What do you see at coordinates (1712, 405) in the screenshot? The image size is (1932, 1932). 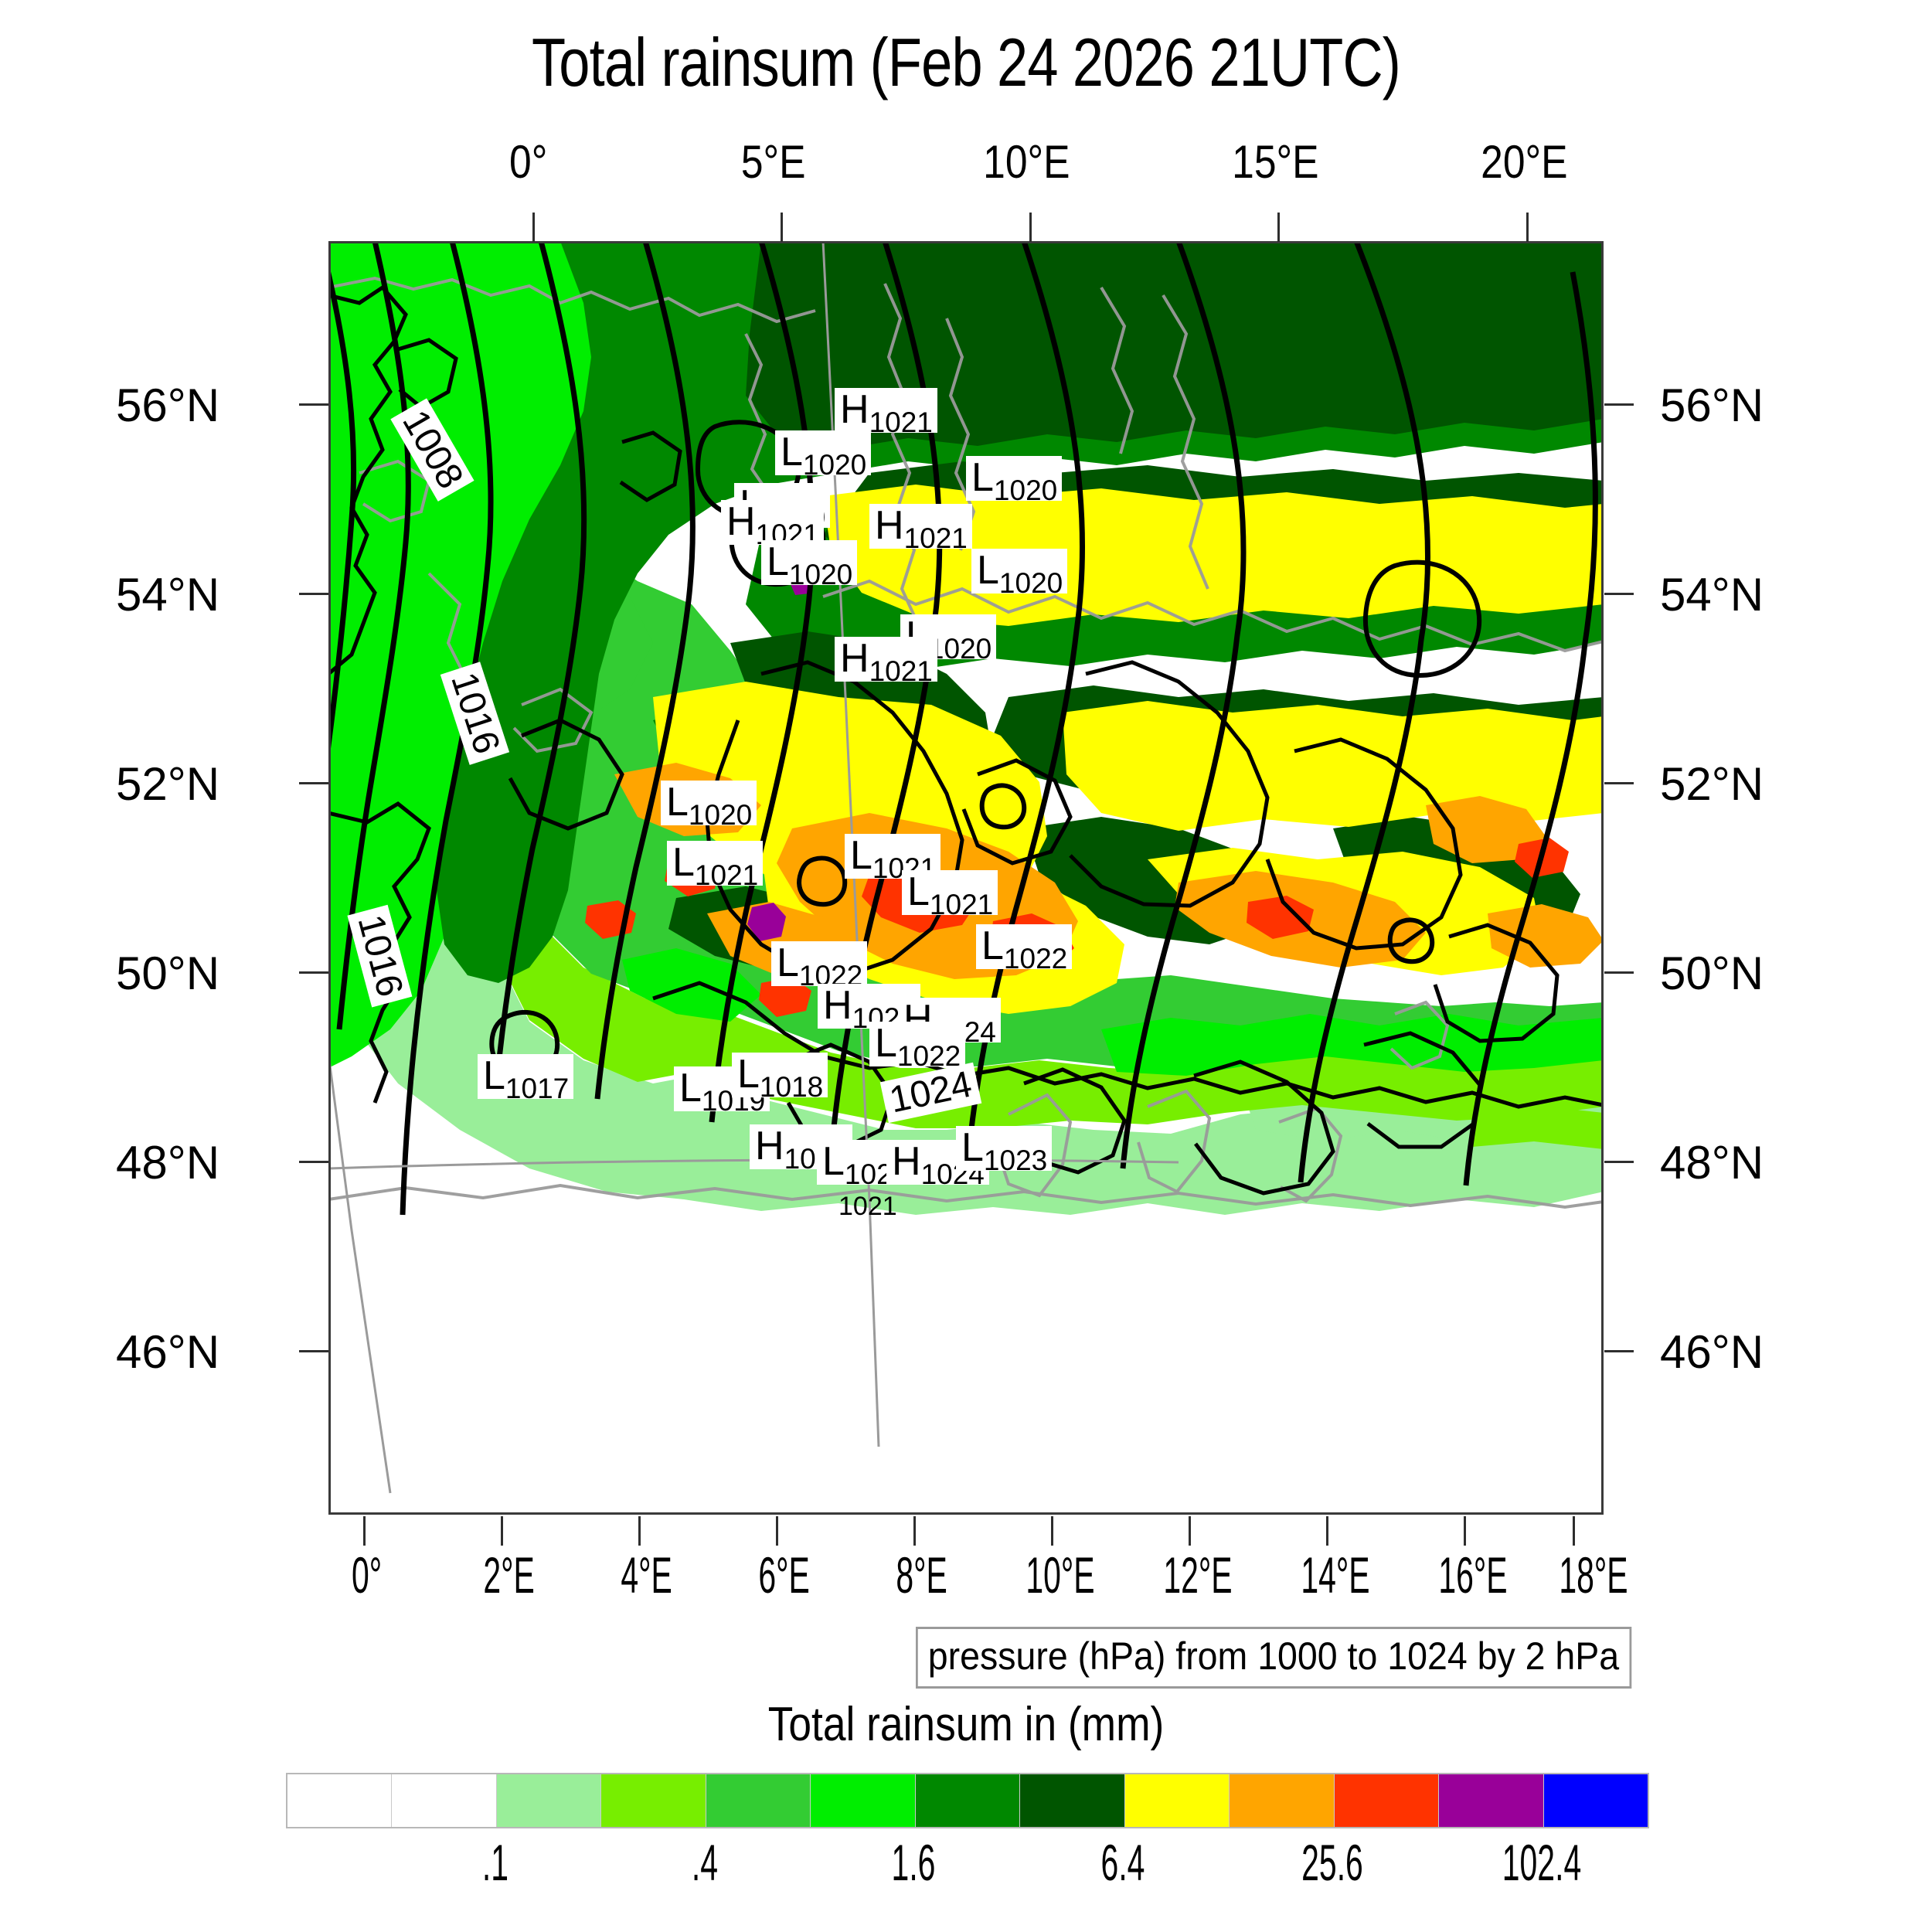 I see `lat-label-right-0: 56°N` at bounding box center [1712, 405].